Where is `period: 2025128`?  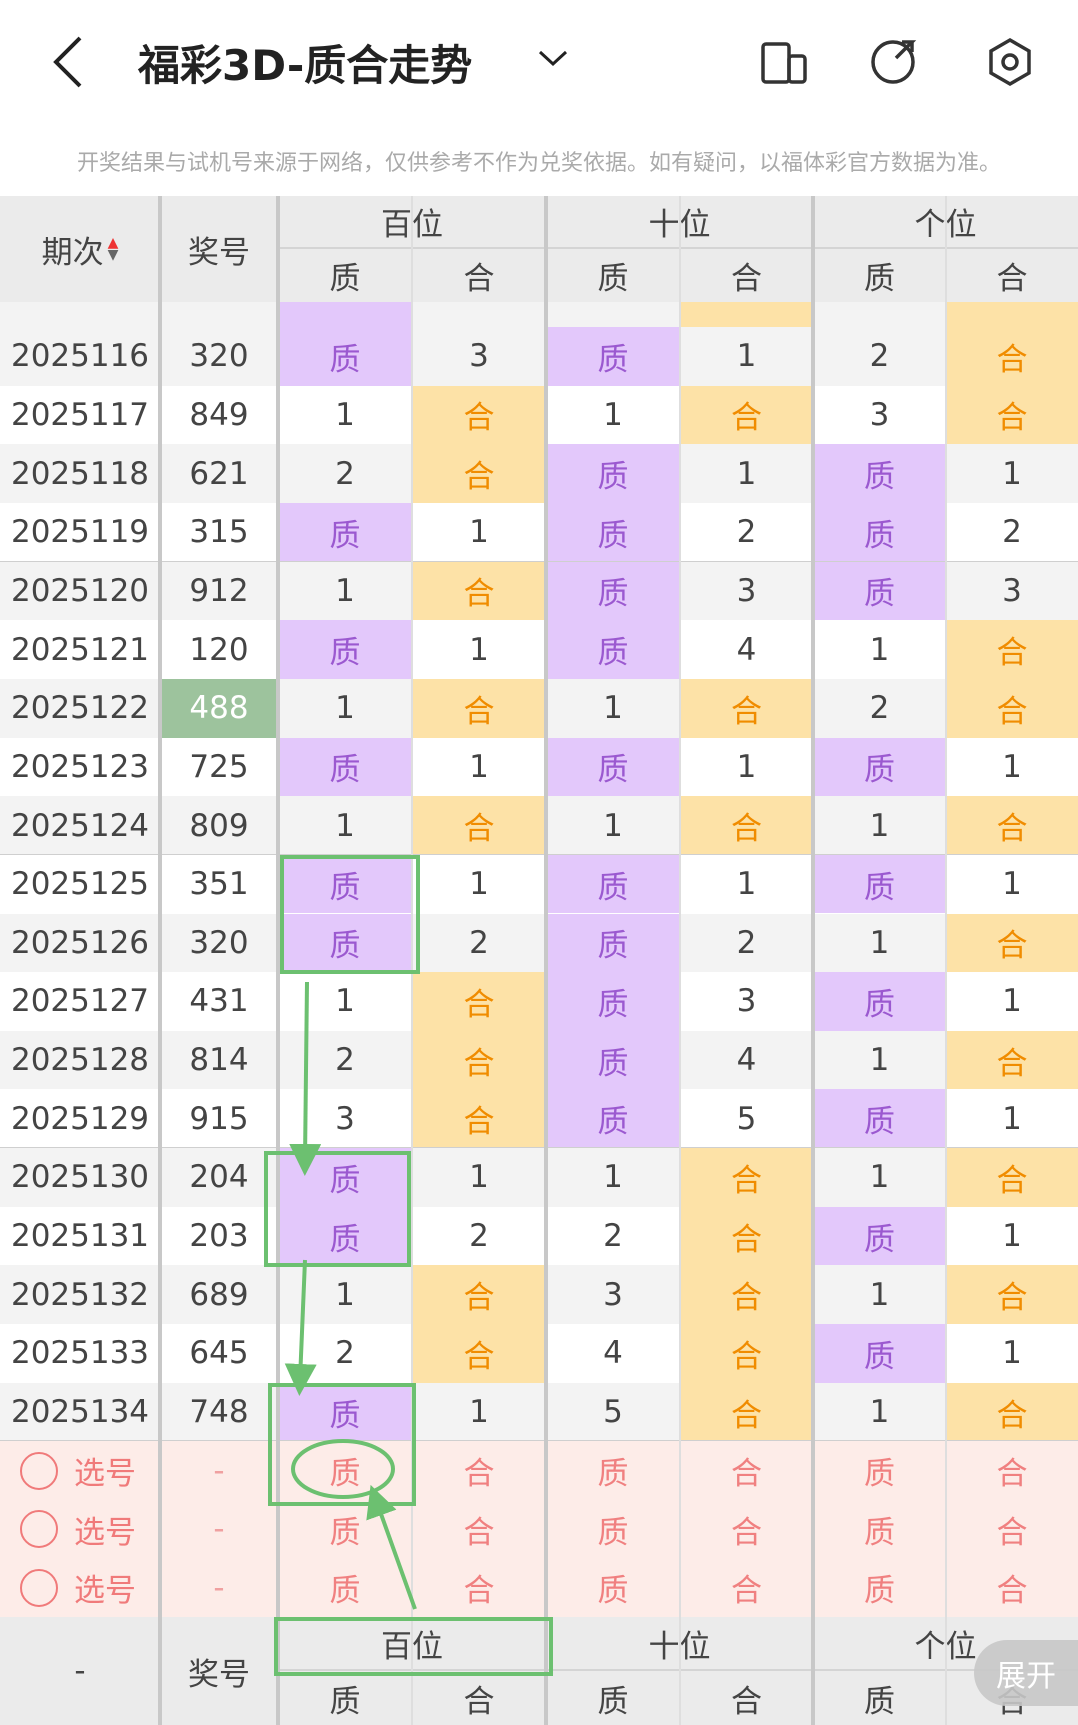 period: 2025128 is located at coordinates (80, 1060).